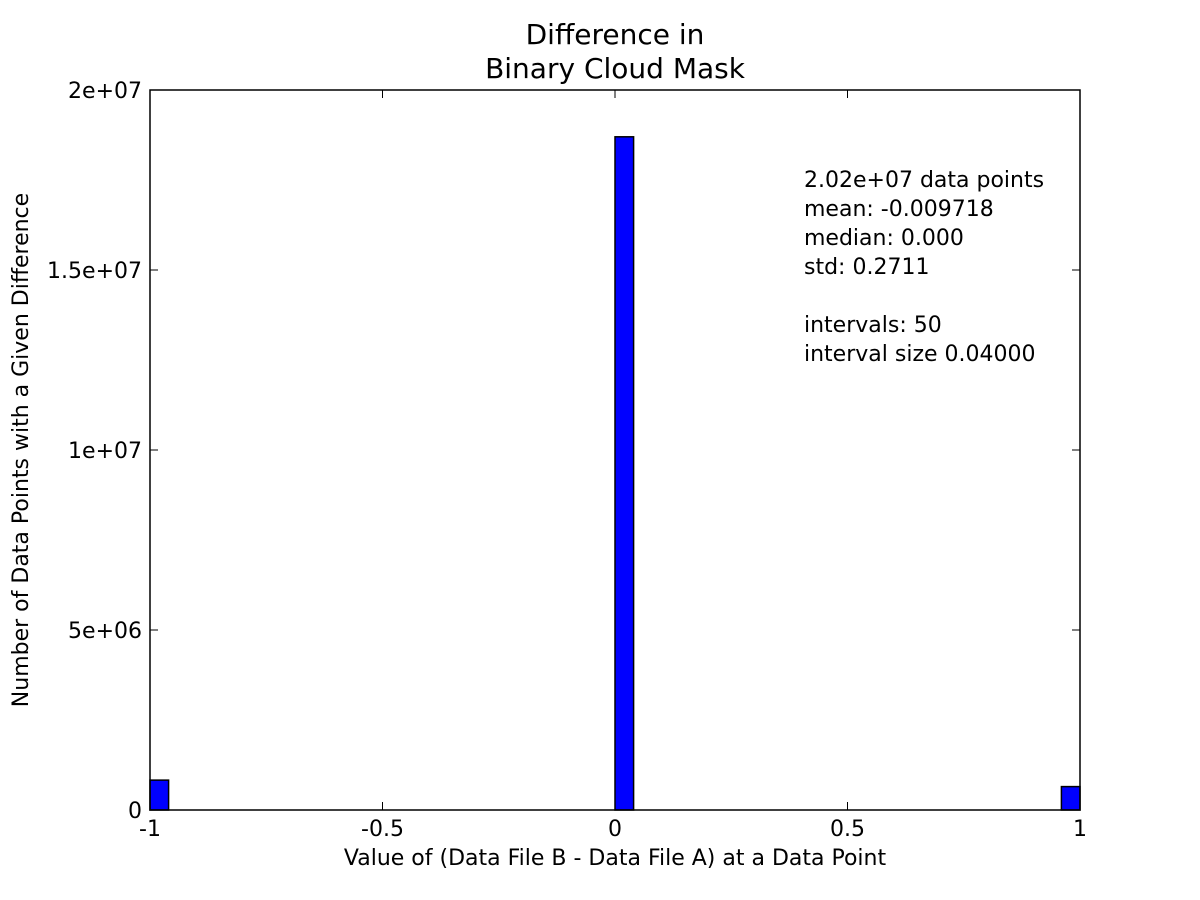 The height and width of the screenshot is (900, 1200). I want to click on stats-line-0: 2.02e+07 data points, so click(924, 180).